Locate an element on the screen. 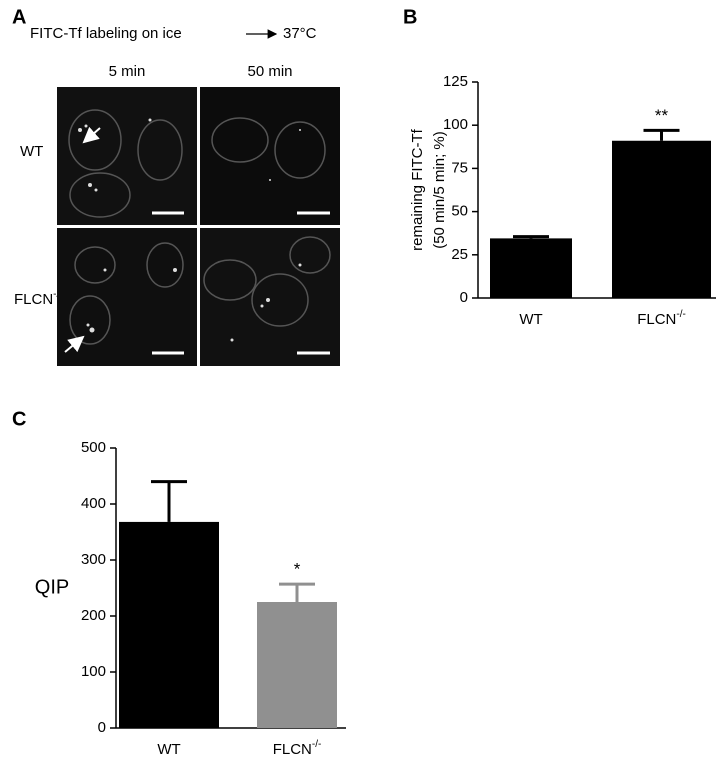 The width and height of the screenshot is (725, 773). panel-label: A is located at coordinates (19, 17).